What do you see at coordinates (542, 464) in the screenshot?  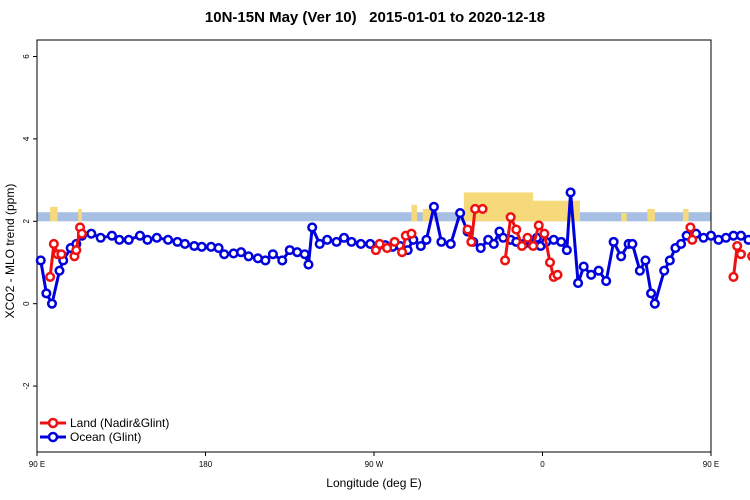 I see `x-tick-label: 0` at bounding box center [542, 464].